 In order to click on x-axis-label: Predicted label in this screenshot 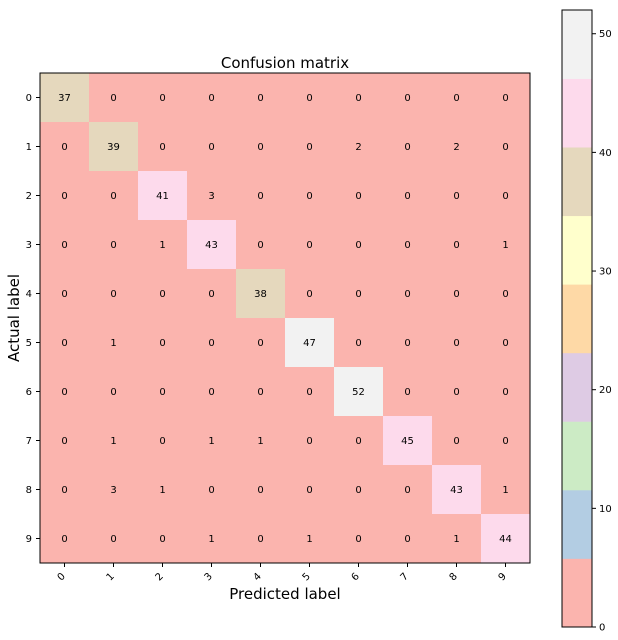, I will do `click(284, 594)`.